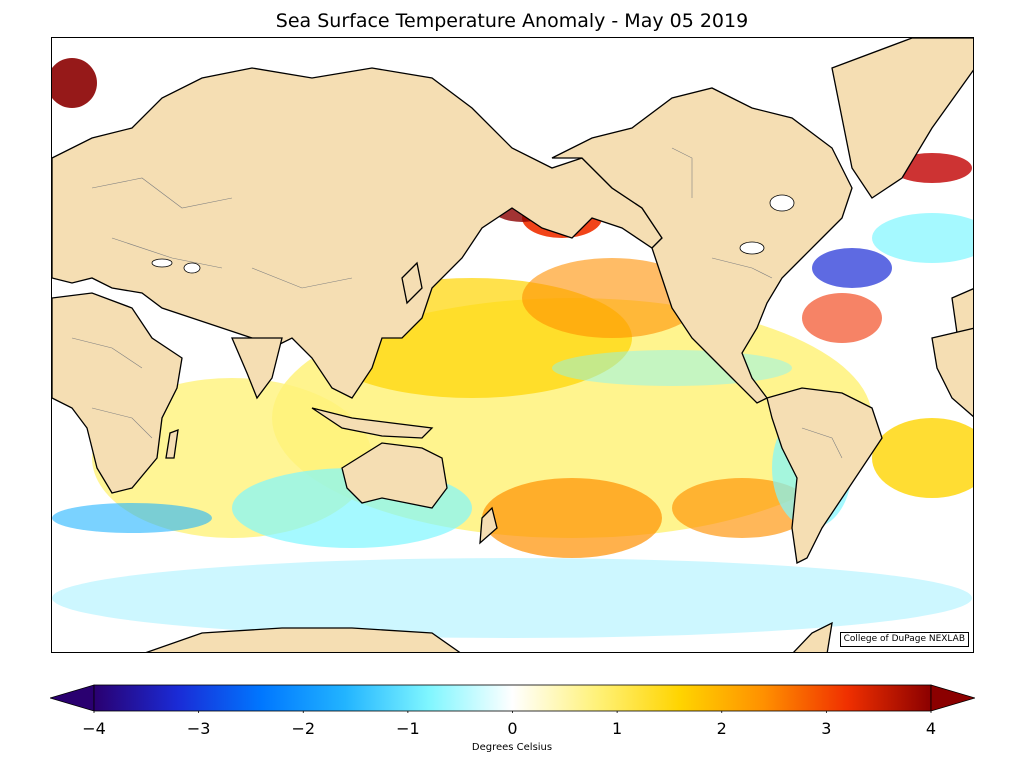 This screenshot has width=1024, height=768. What do you see at coordinates (94, 728) in the screenshot?
I see `colorbar-tick-label: −4` at bounding box center [94, 728].